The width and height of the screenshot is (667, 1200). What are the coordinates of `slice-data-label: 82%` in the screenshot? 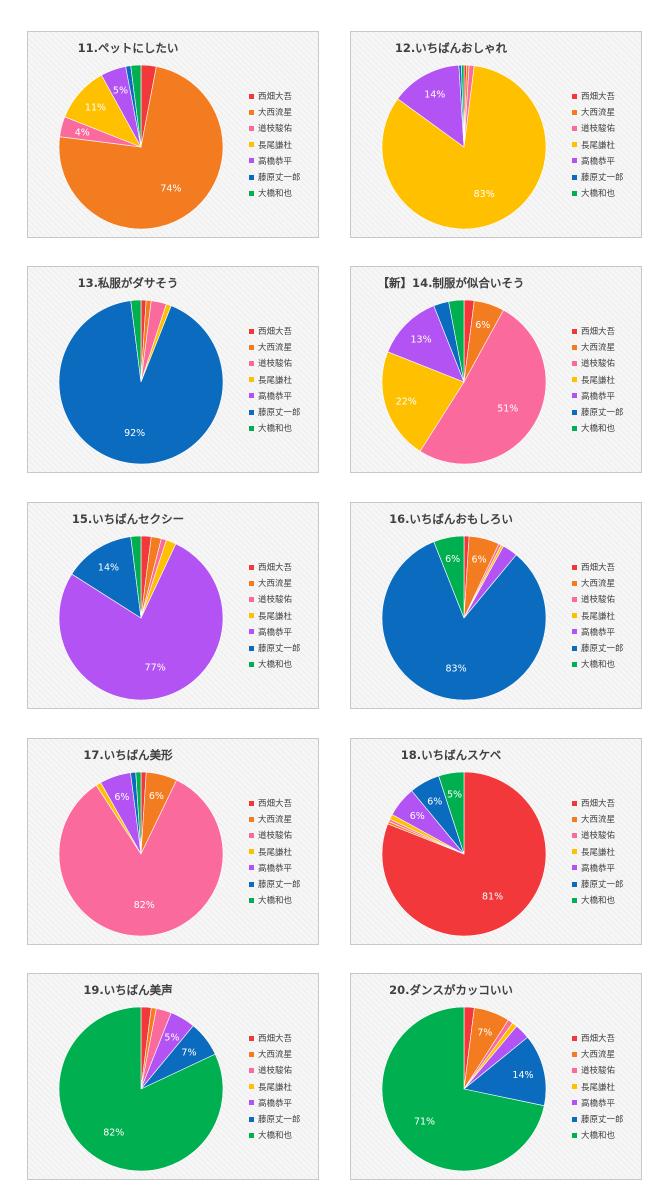 It's located at (113, 1132).